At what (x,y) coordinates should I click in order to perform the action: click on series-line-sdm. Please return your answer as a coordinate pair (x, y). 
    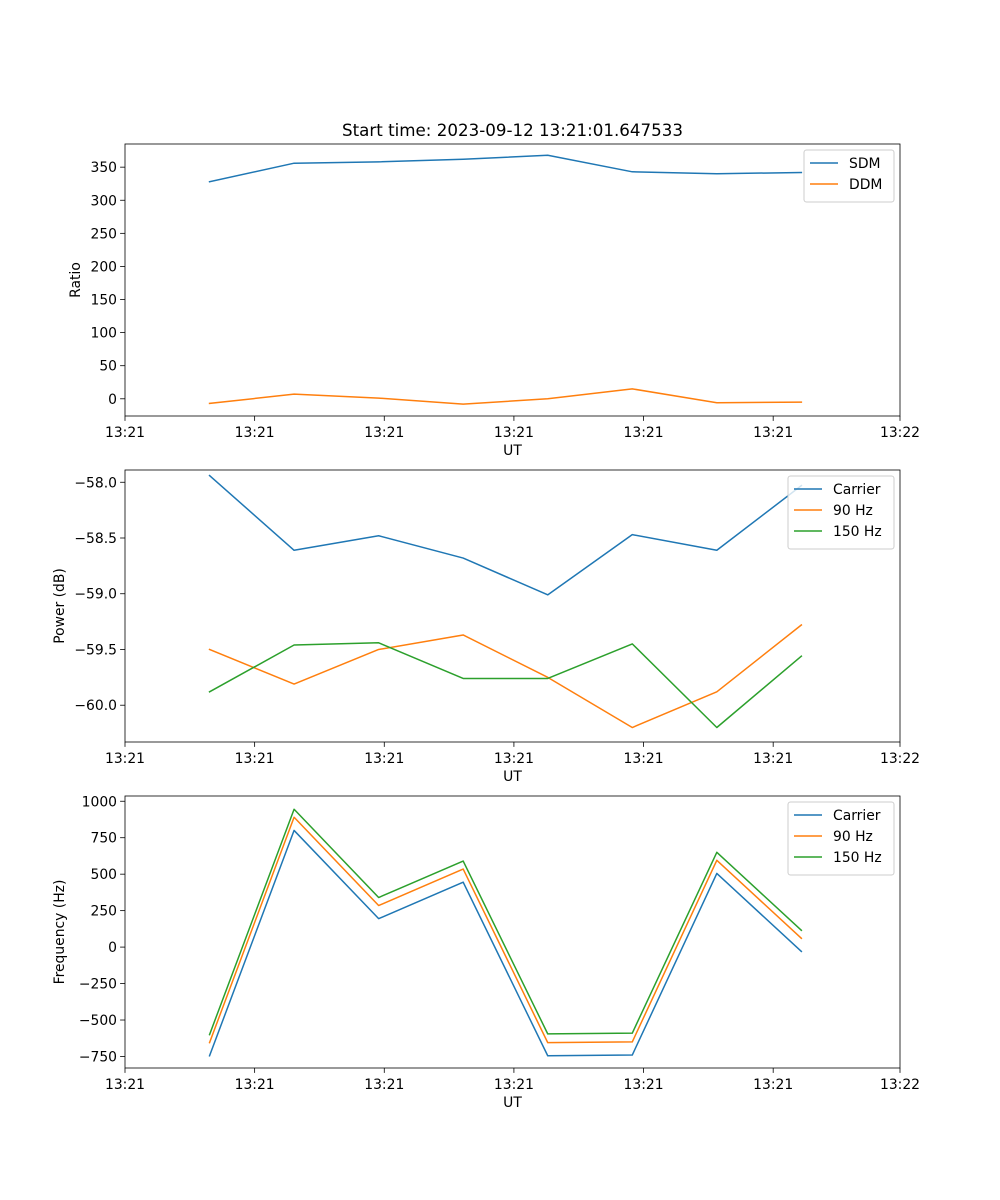
    Looking at the image, I should click on (505, 168).